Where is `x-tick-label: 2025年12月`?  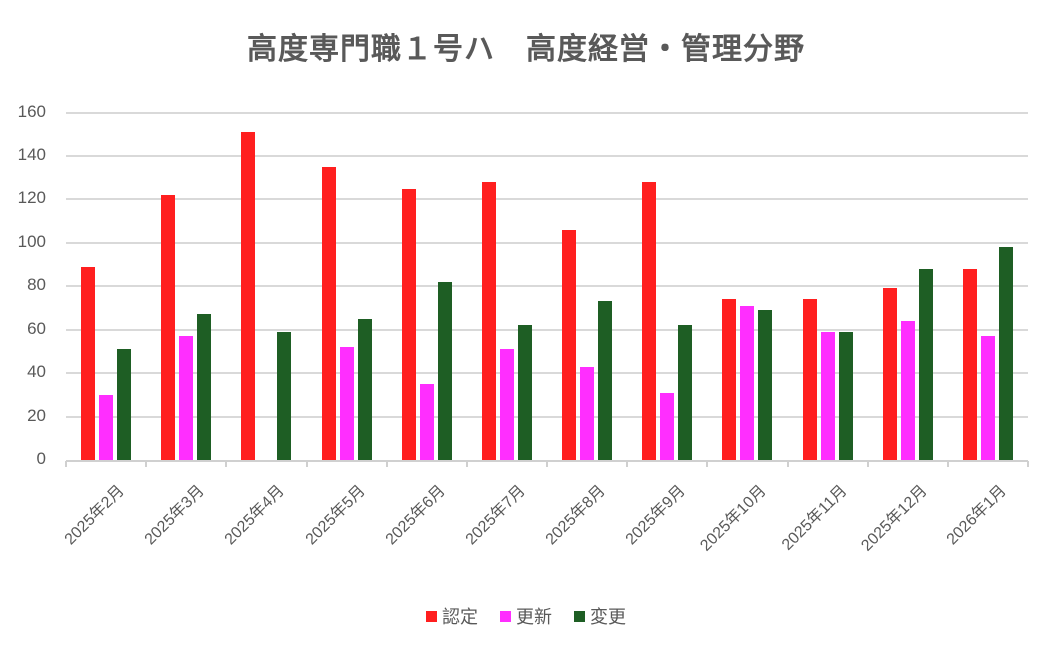 x-tick-label: 2025年12月 is located at coordinates (894, 518).